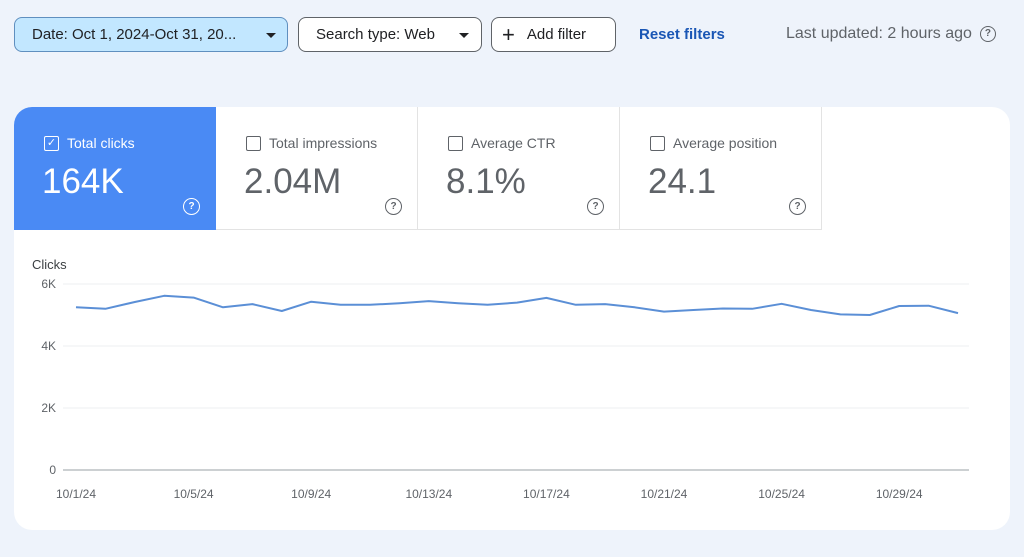  Describe the element at coordinates (52, 470) in the screenshot. I see `y-tick-label: 0` at that location.